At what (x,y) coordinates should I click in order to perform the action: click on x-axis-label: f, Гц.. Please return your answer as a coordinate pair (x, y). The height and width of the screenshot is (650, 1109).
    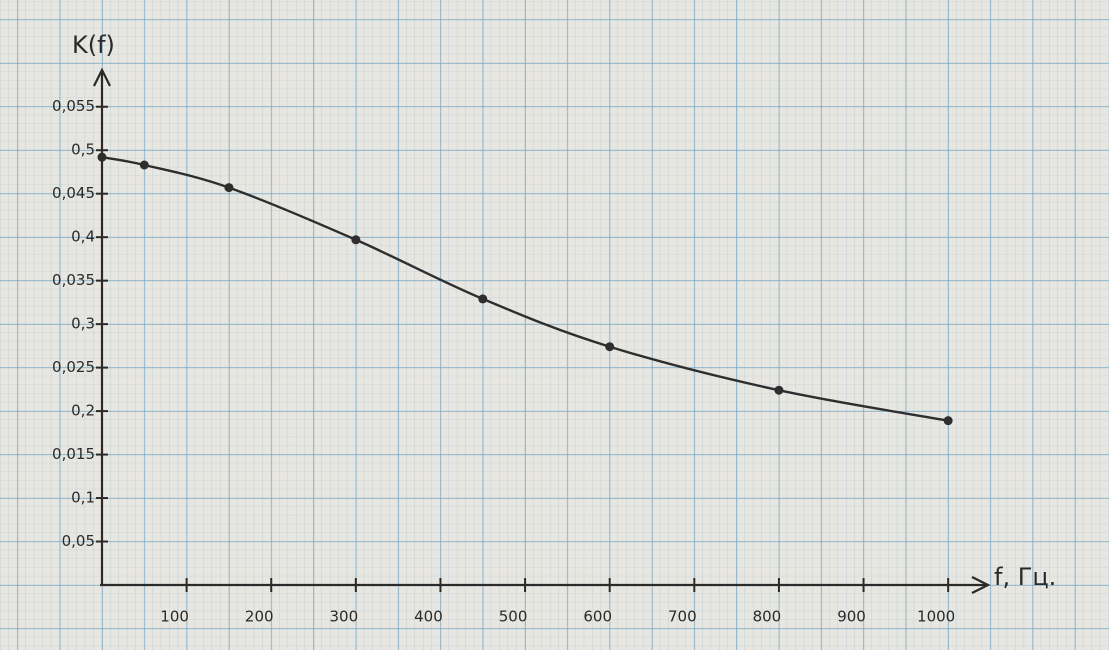
    Looking at the image, I should click on (1025, 577).